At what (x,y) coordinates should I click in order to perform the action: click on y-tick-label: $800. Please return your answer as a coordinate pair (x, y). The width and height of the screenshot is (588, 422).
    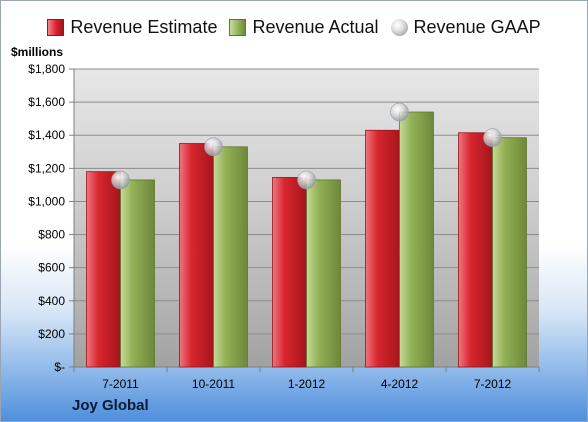
    Looking at the image, I should click on (51, 235).